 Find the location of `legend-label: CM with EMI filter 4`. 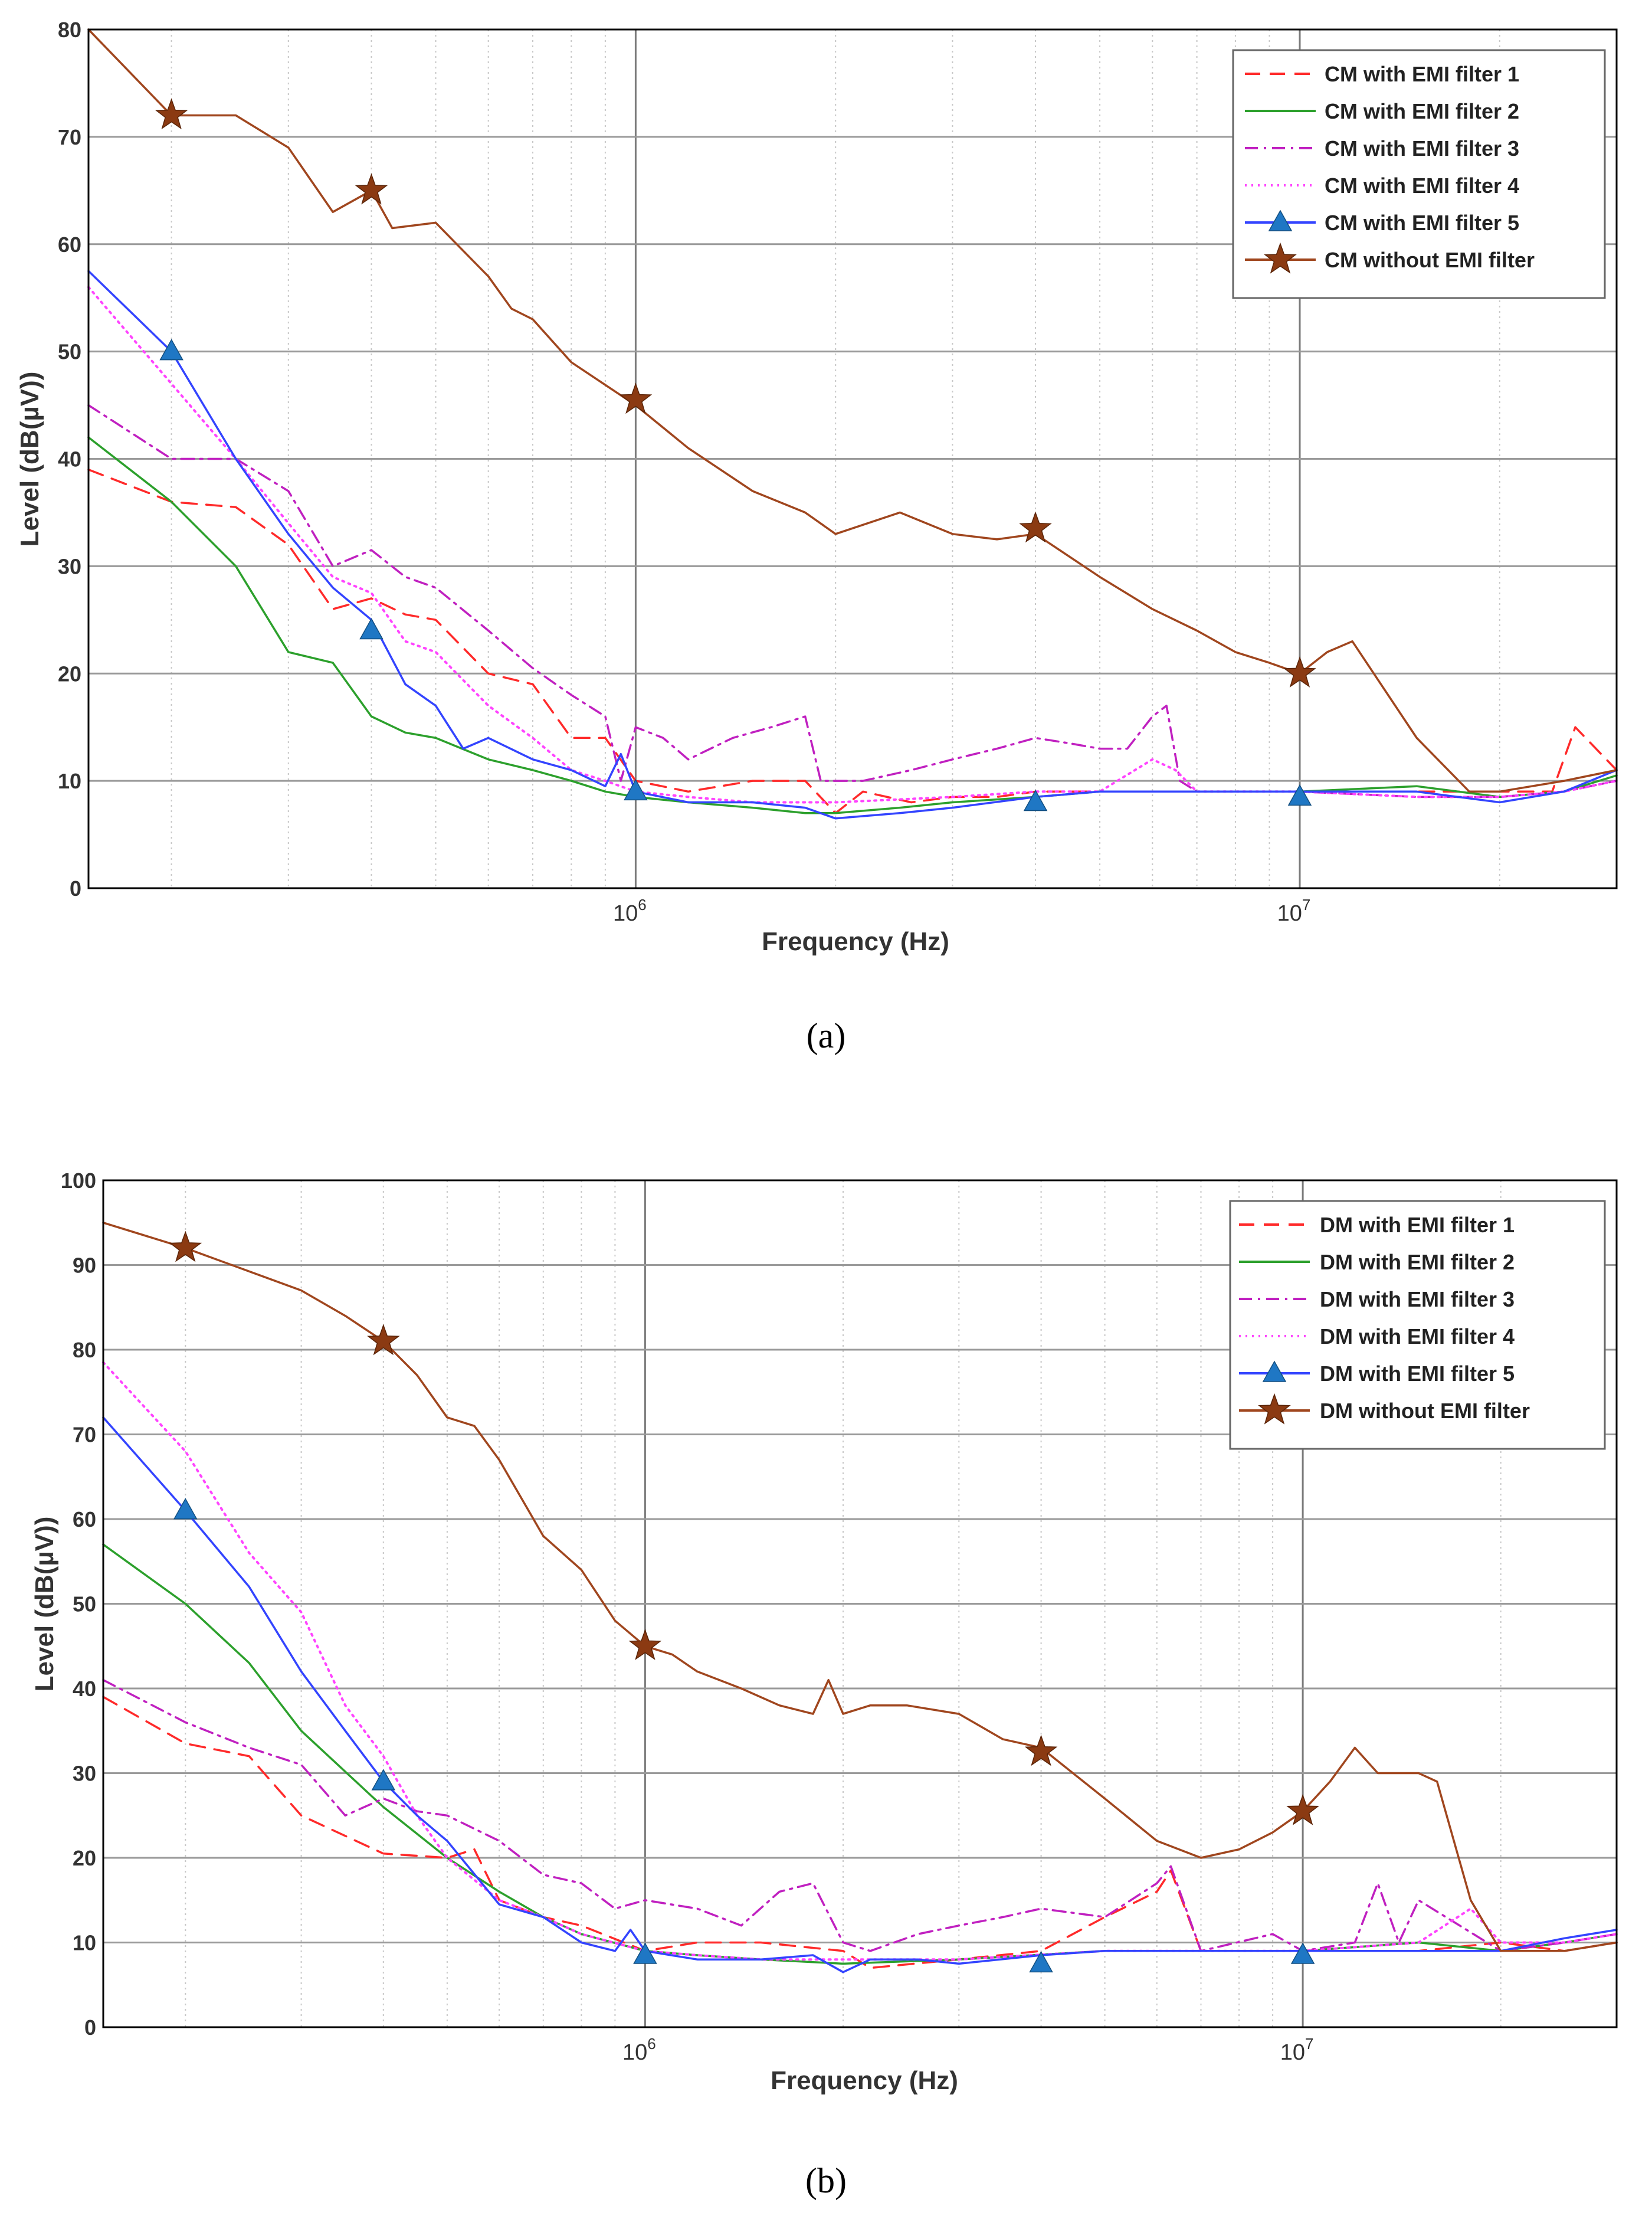

legend-label: CM with EMI filter 4 is located at coordinates (1422, 186).